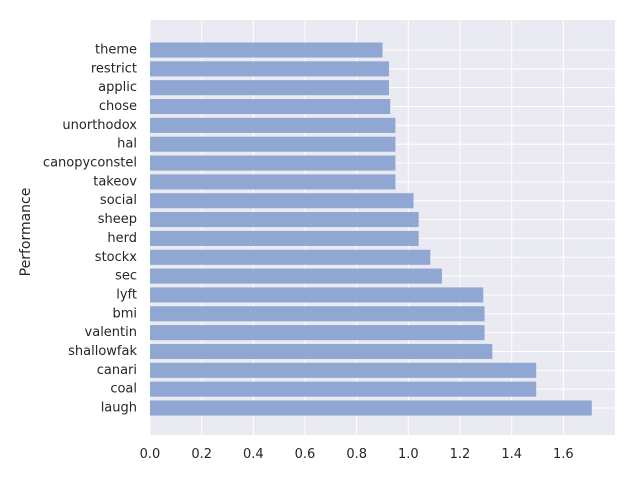  What do you see at coordinates (317, 314) in the screenshot?
I see `bar-bmi` at bounding box center [317, 314].